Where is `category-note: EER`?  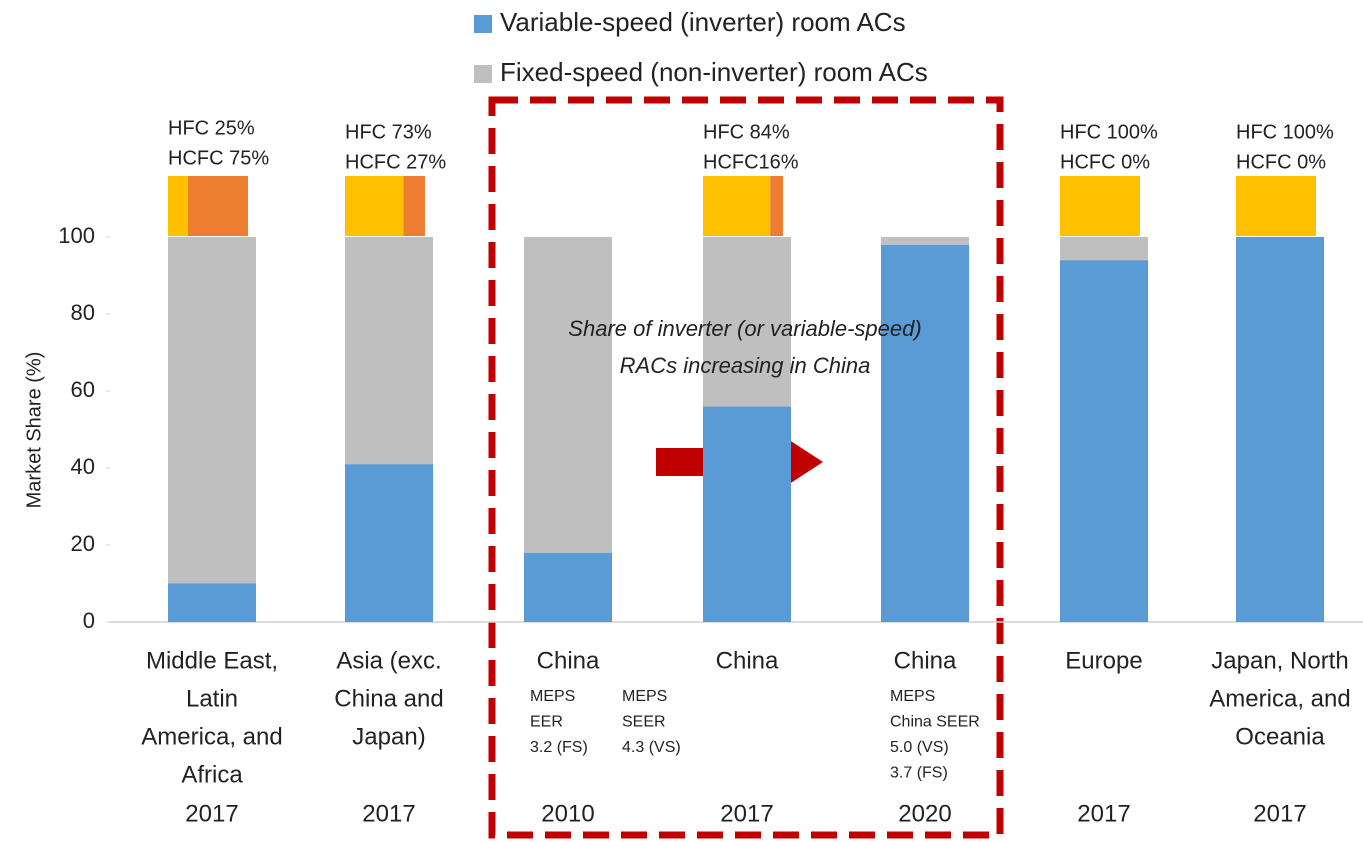
category-note: EER is located at coordinates (546, 722).